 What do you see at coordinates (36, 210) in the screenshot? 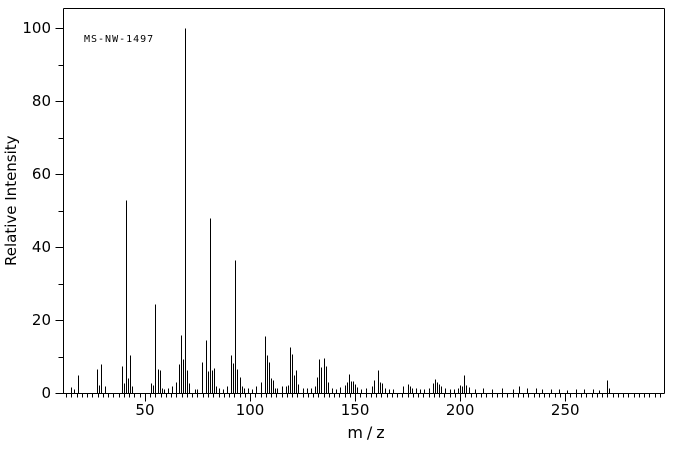
I see `y-axis-tick-labels: 0 20 40 60 80 100` at bounding box center [36, 210].